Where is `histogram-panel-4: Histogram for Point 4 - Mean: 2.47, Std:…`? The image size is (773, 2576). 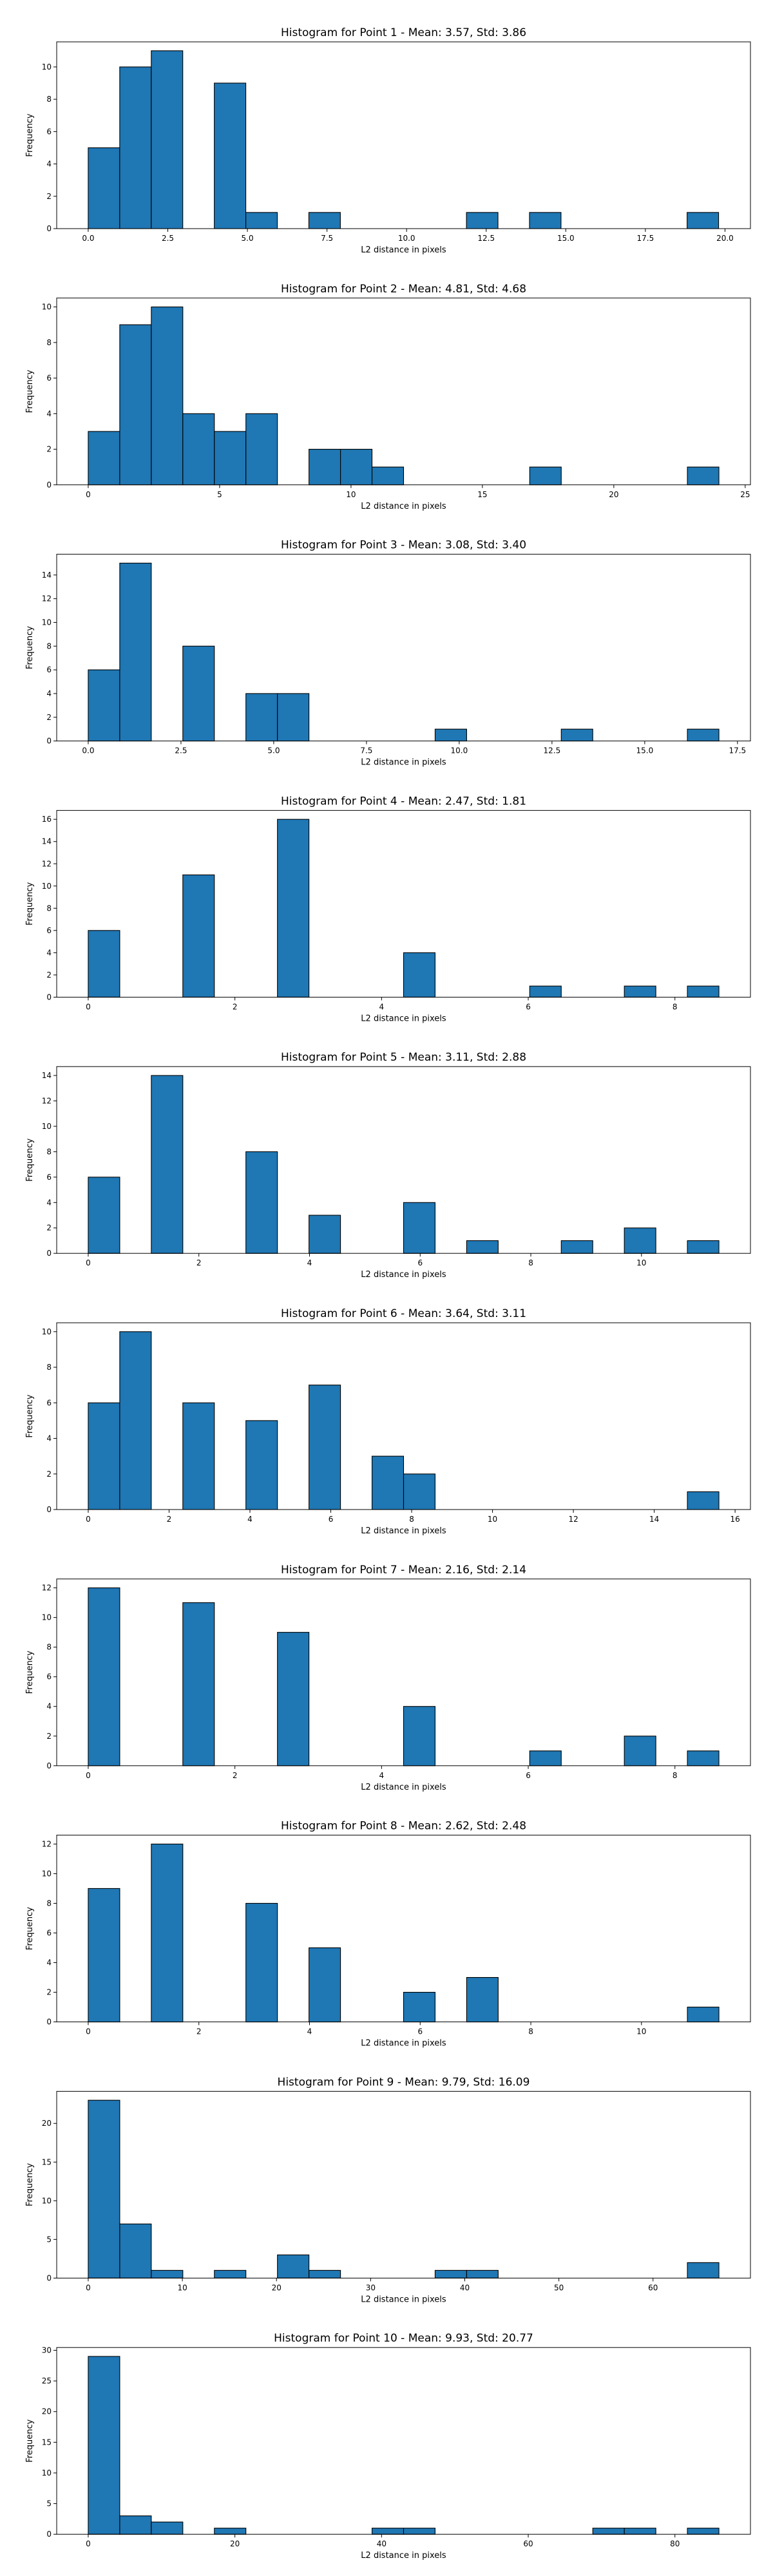 histogram-panel-4: Histogram for Point 4 - Mean: 2.47, Std:… is located at coordinates (388, 909).